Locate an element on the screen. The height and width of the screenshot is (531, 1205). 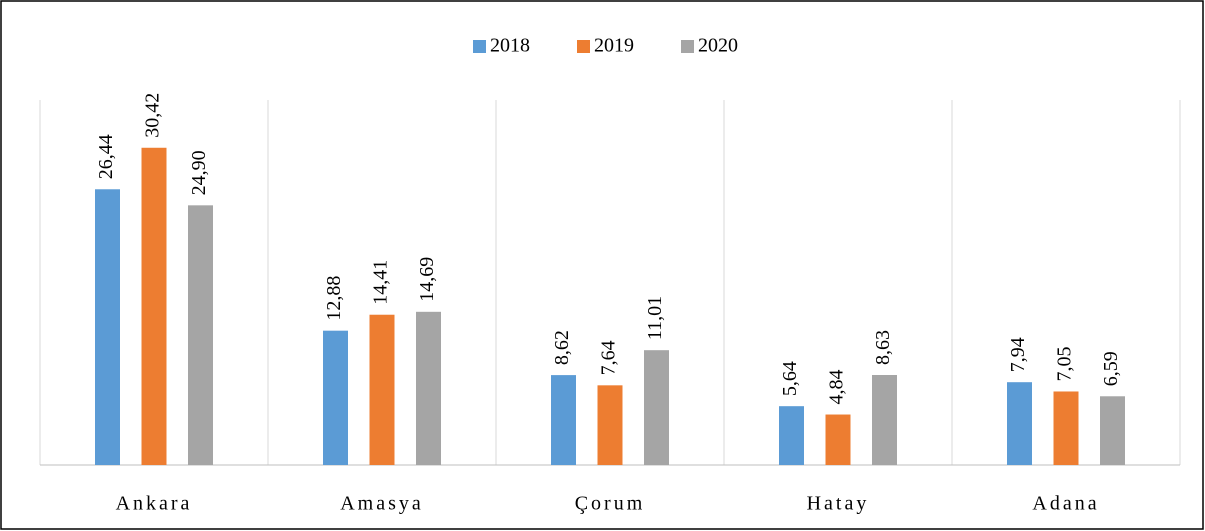
x-tick-label: Adana is located at coordinates (1065, 504).